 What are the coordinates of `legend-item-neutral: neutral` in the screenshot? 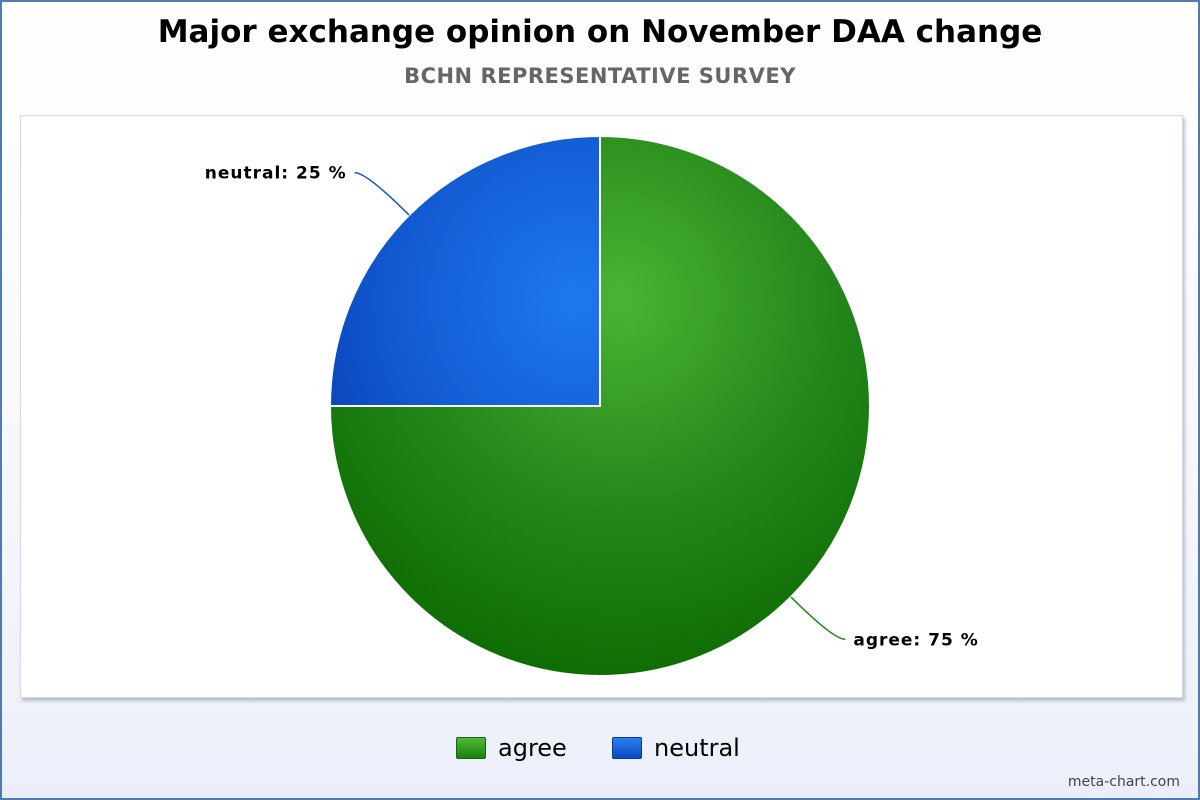 It's located at (676, 748).